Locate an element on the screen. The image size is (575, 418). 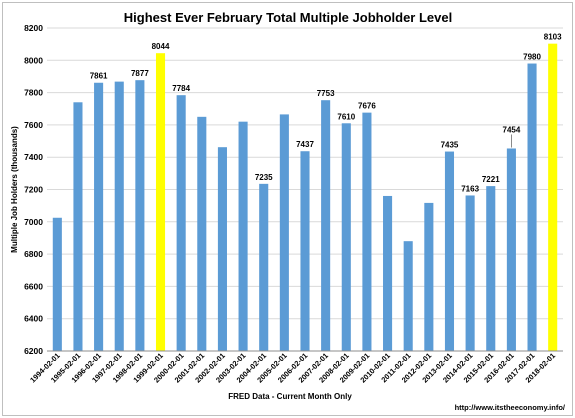
y-tick-label: 6200 is located at coordinates (33, 351).